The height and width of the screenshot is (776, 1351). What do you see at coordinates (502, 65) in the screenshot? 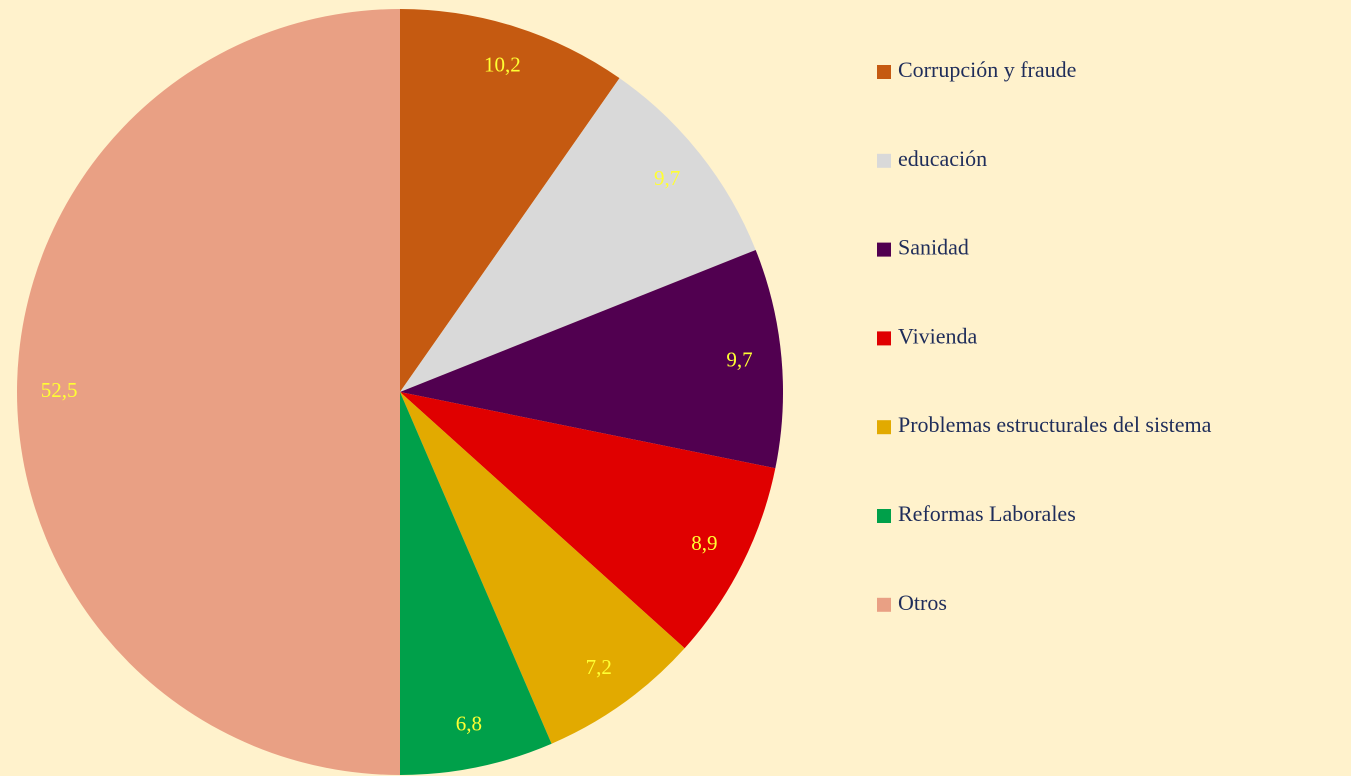
I see `data-label: 10,2` at bounding box center [502, 65].